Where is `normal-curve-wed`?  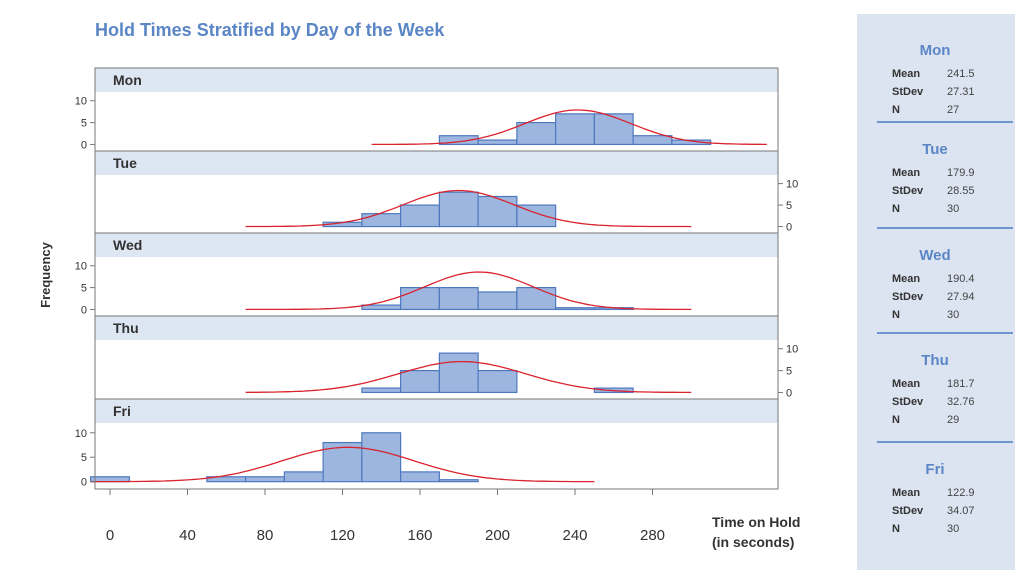
normal-curve-wed is located at coordinates (468, 291).